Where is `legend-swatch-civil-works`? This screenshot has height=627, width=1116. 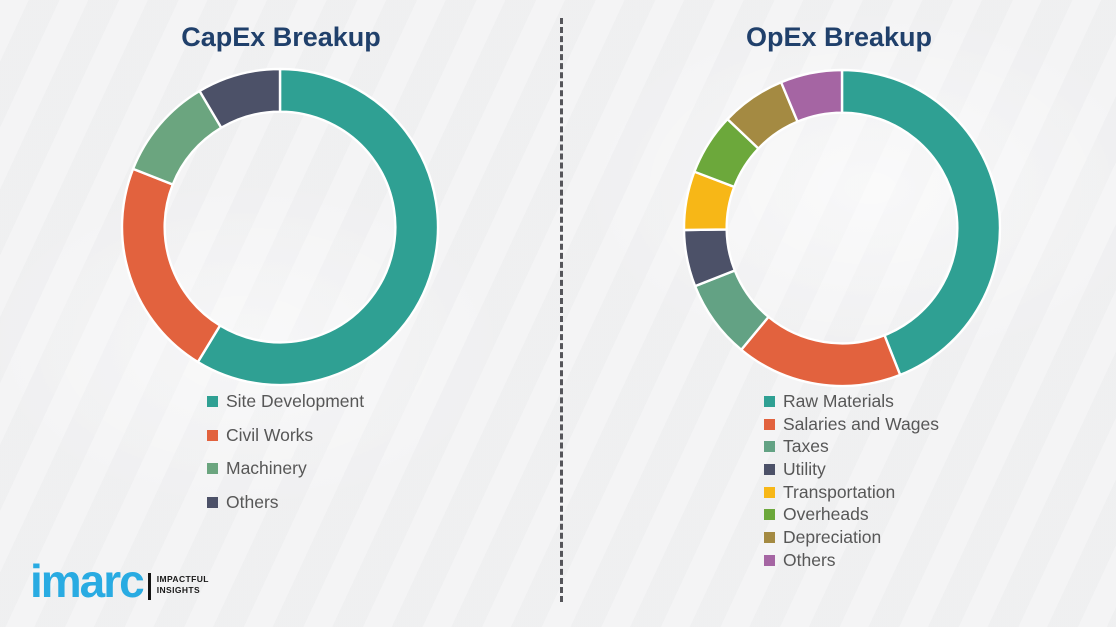
legend-swatch-civil-works is located at coordinates (212, 435).